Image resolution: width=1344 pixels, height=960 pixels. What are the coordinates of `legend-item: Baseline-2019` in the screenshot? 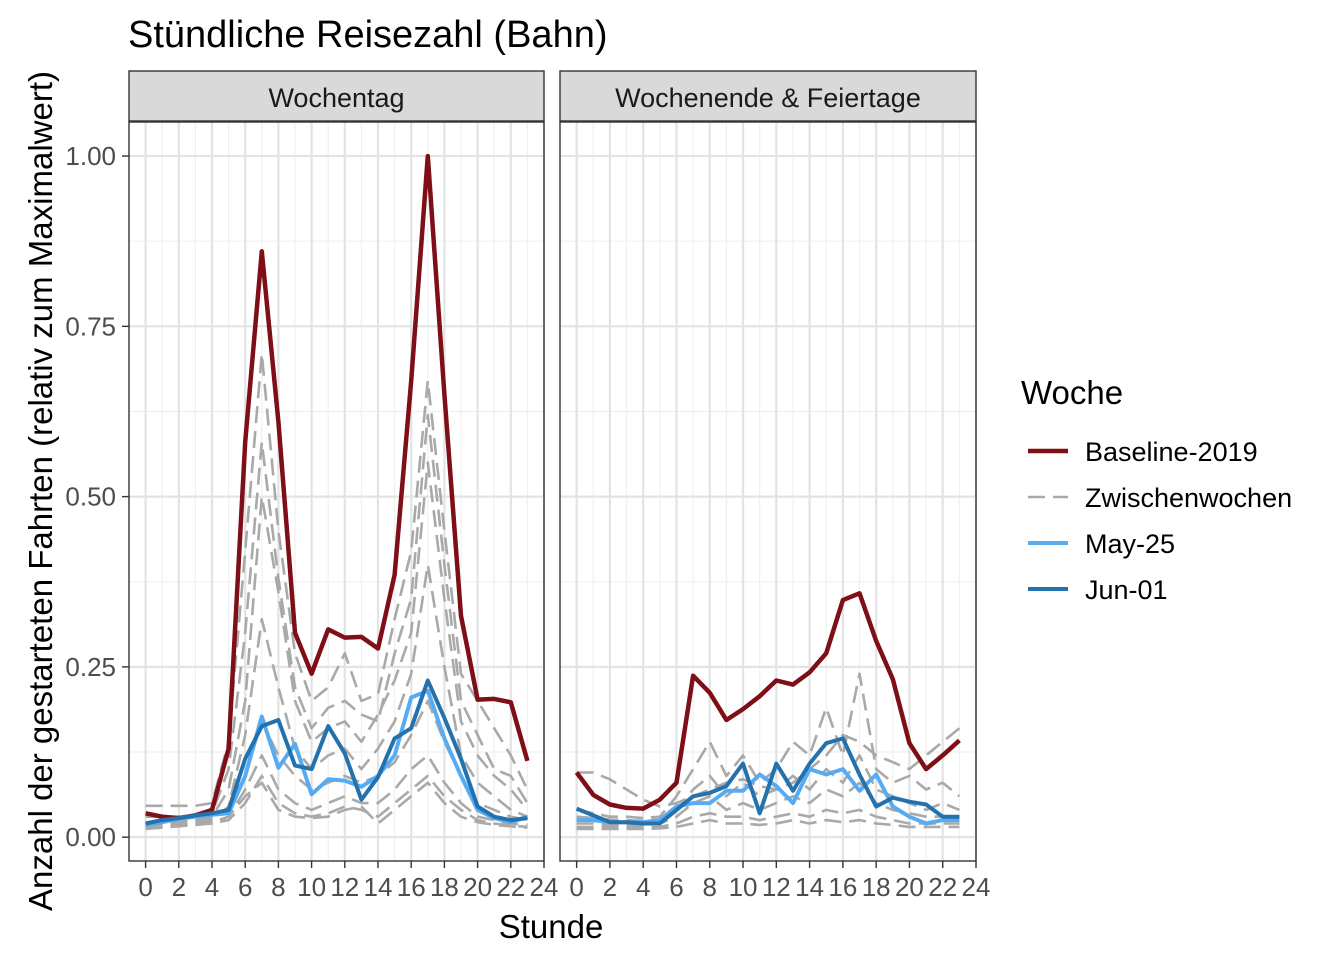 It's located at (1143, 452).